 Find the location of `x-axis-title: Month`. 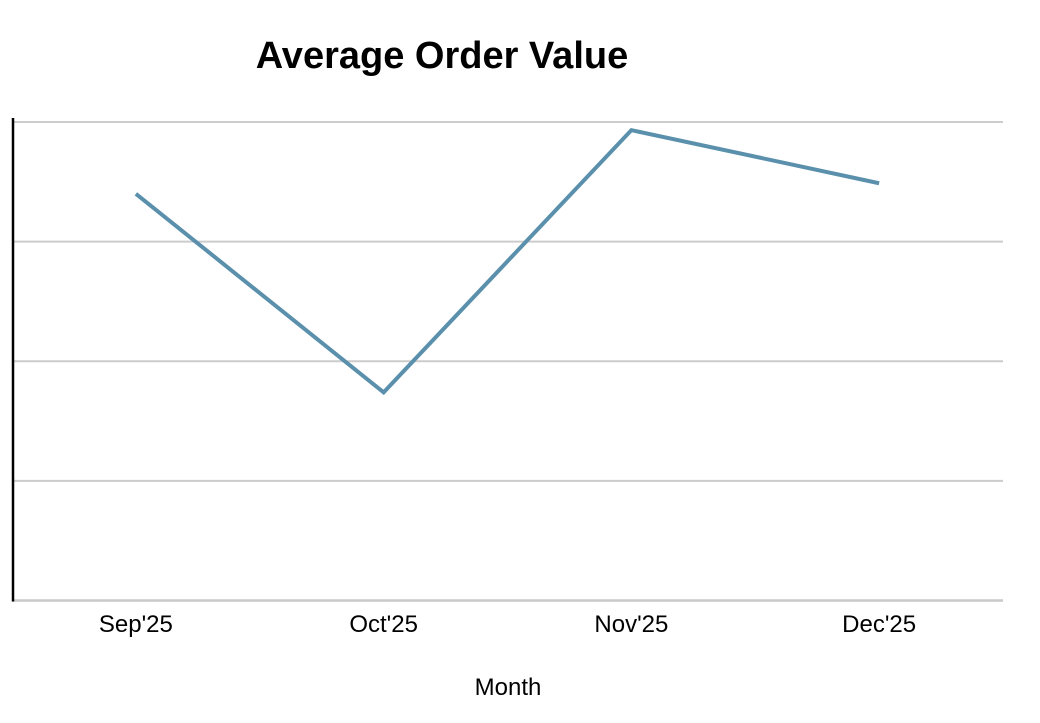

x-axis-title: Month is located at coordinates (508, 687).